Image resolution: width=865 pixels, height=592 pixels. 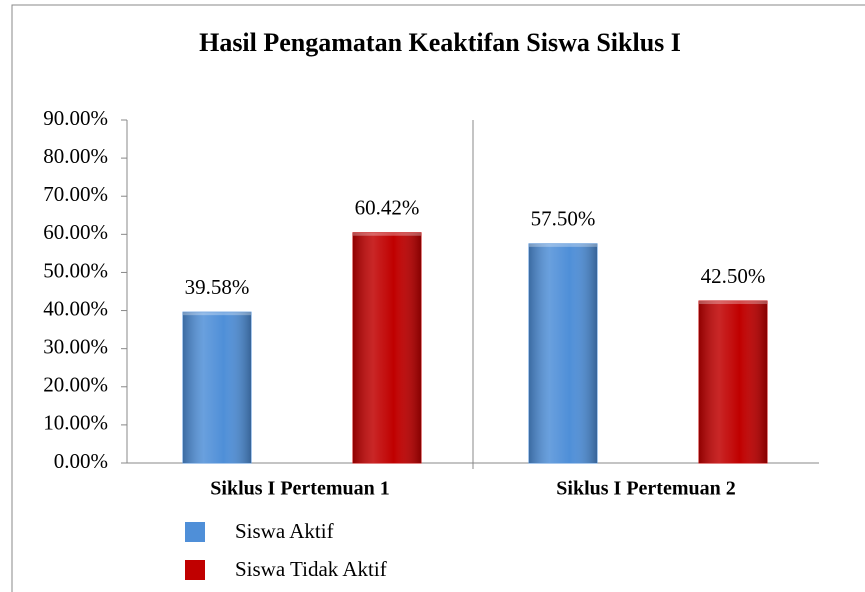 What do you see at coordinates (75, 308) in the screenshot?
I see `y-tick-label: 40.00%` at bounding box center [75, 308].